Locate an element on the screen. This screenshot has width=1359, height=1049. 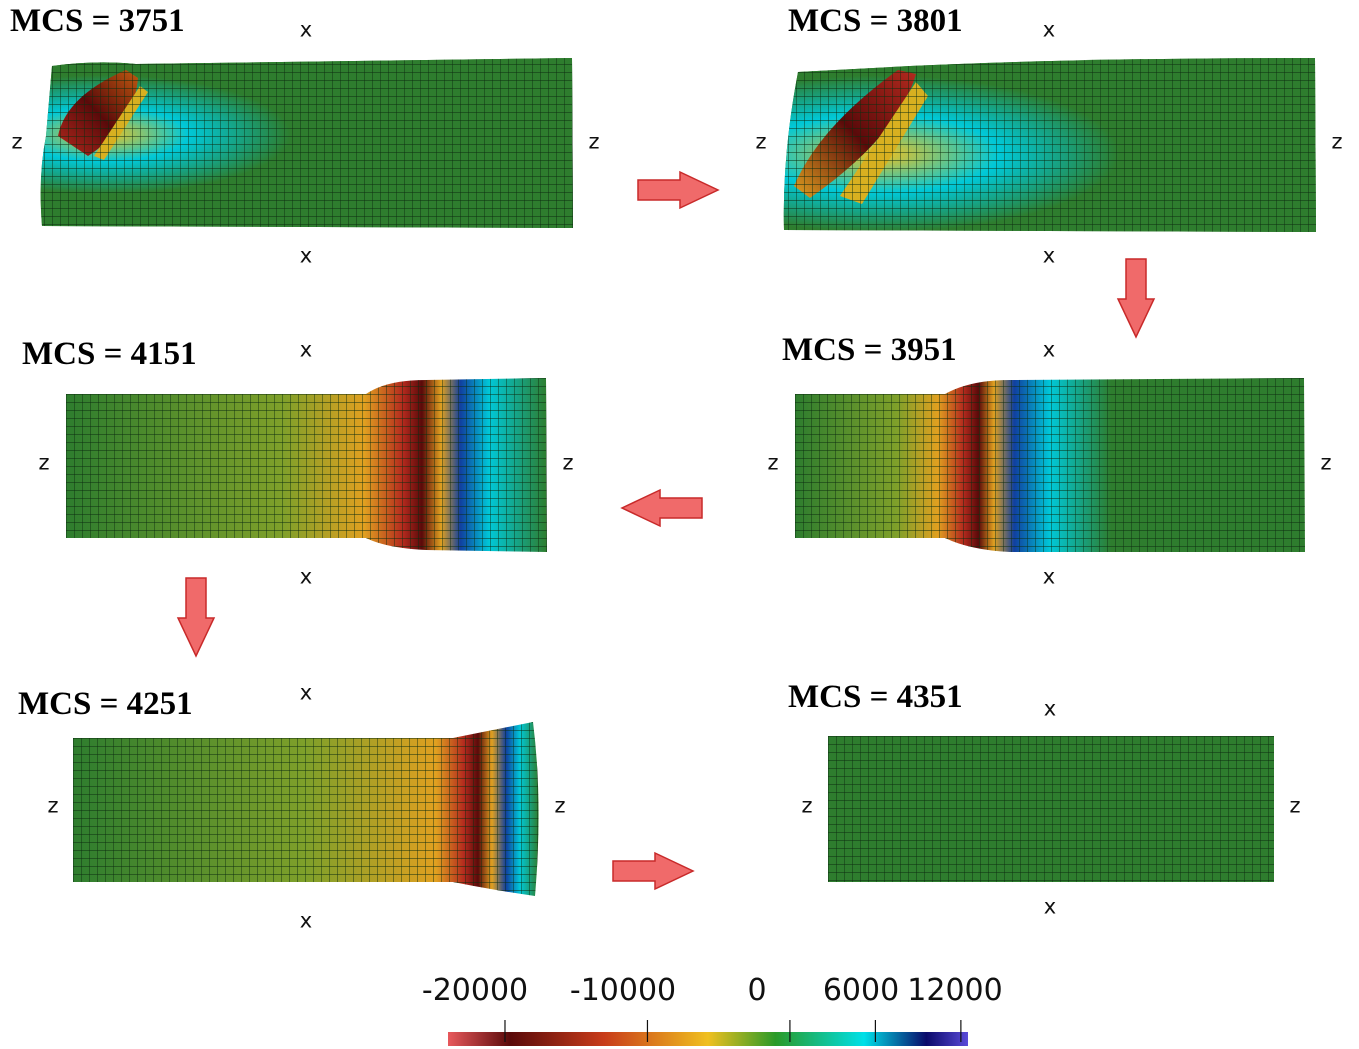
panel-title-4351: MCS = 4351 is located at coordinates (875, 697).